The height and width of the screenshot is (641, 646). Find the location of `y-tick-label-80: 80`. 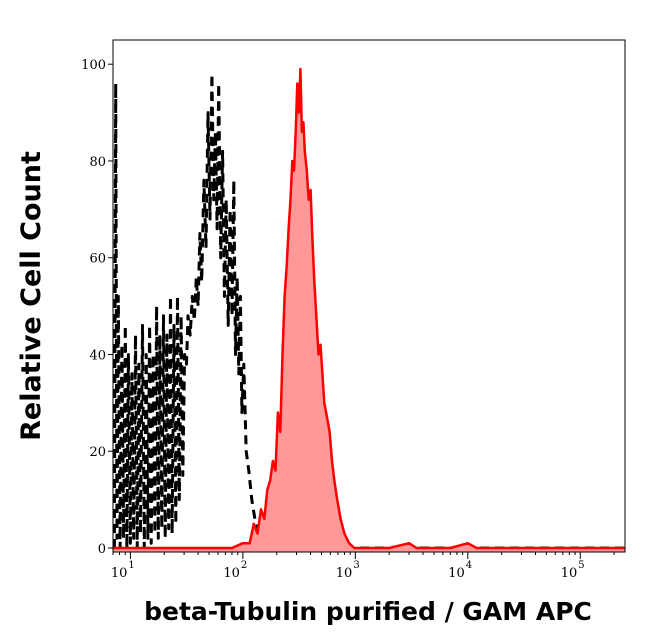

y-tick-label-80: 80 is located at coordinates (97, 162).